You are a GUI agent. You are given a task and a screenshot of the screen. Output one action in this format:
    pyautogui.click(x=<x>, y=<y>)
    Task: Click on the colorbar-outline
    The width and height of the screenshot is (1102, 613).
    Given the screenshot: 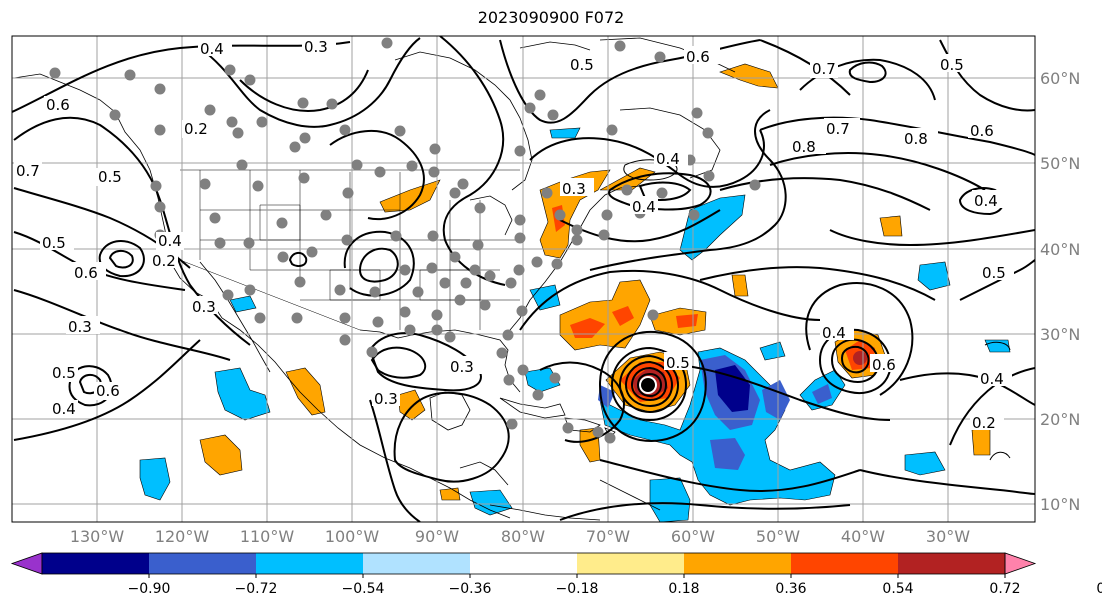 What is the action you would take?
    pyautogui.click(x=523, y=563)
    